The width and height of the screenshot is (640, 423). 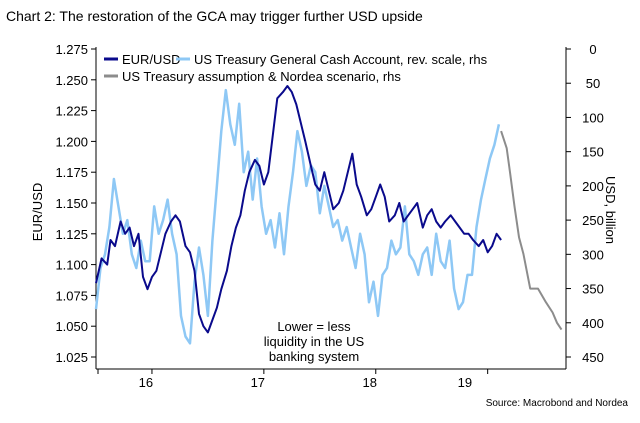 I want to click on legend-item-eurusd: EUR/USD, so click(x=151, y=59).